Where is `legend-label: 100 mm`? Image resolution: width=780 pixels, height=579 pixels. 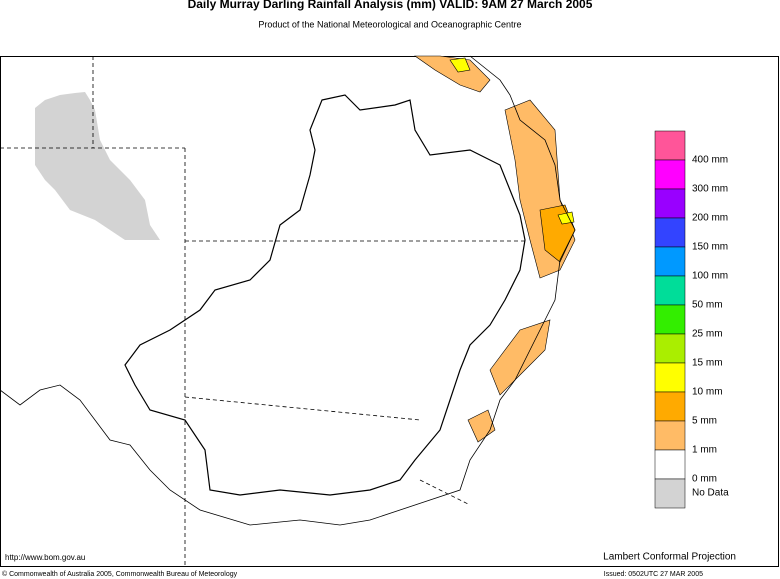
legend-label: 100 mm is located at coordinates (710, 276).